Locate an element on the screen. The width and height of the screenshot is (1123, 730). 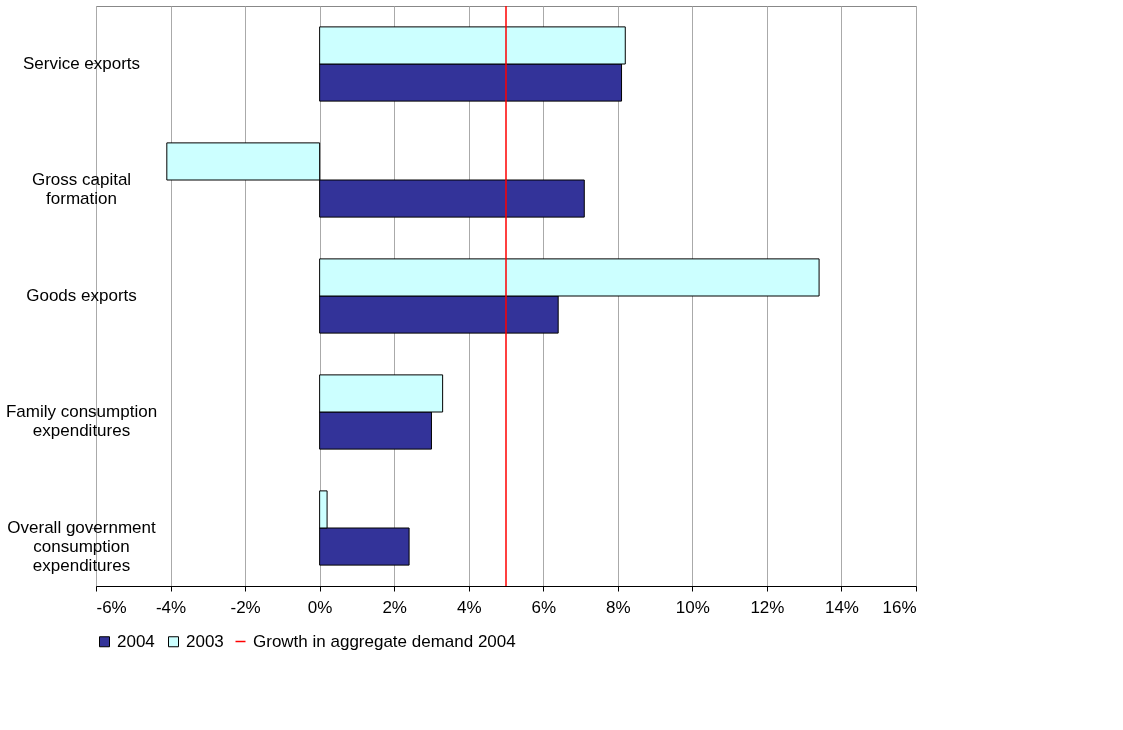
legend-label: Growth in aggregate demand 2004 is located at coordinates (384, 641).